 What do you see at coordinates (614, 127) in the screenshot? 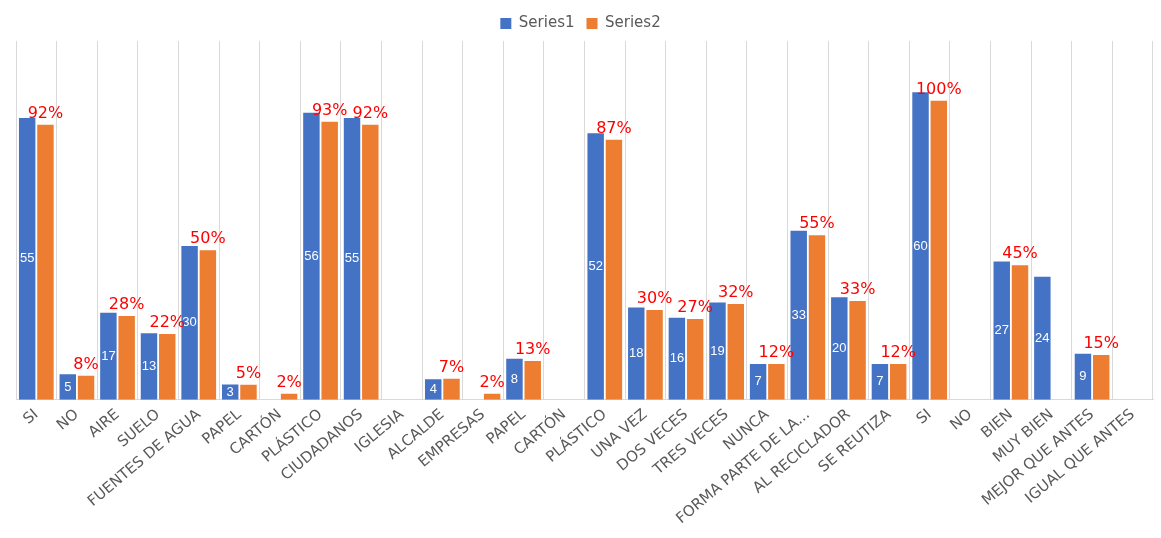
I see `data-label: 87%` at bounding box center [614, 127].